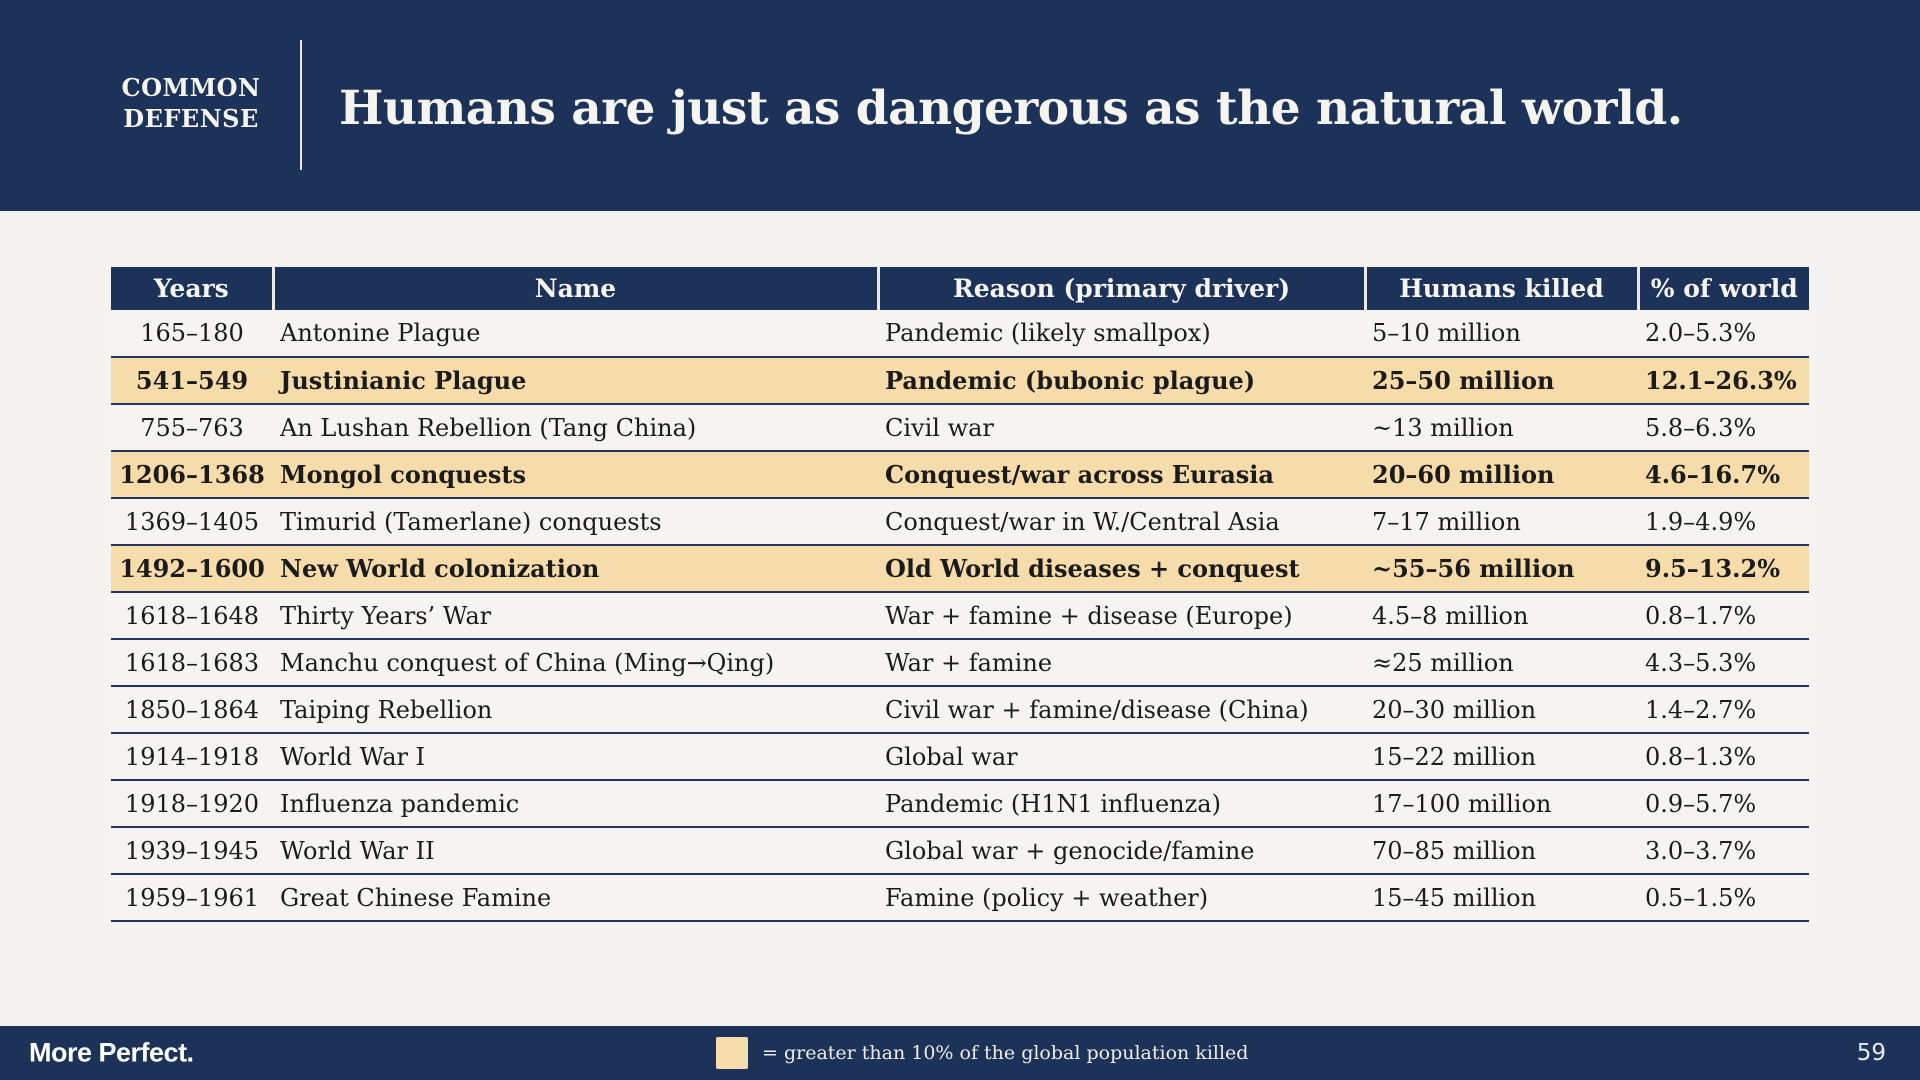  What do you see at coordinates (380, 333) in the screenshot?
I see `cell-name: Antonine Plague` at bounding box center [380, 333].